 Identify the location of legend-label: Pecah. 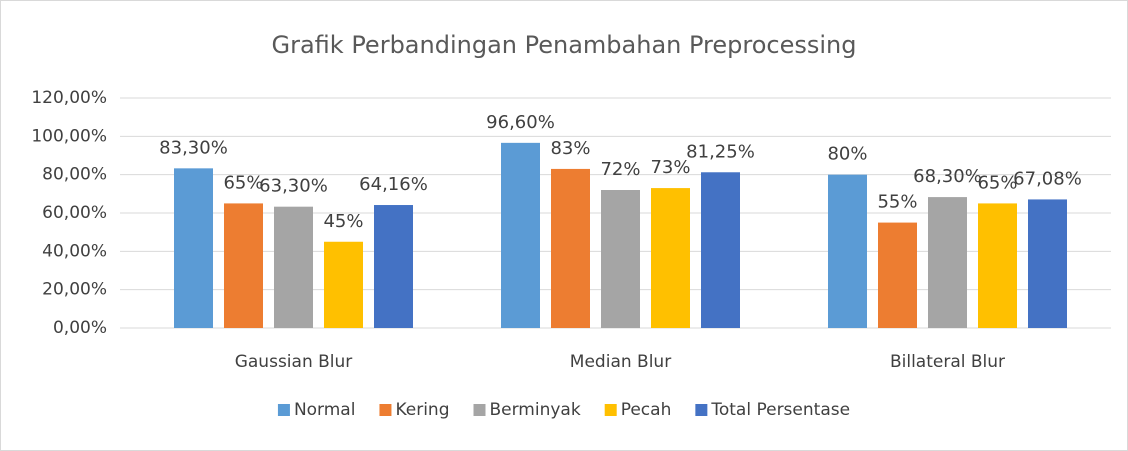
(646, 410).